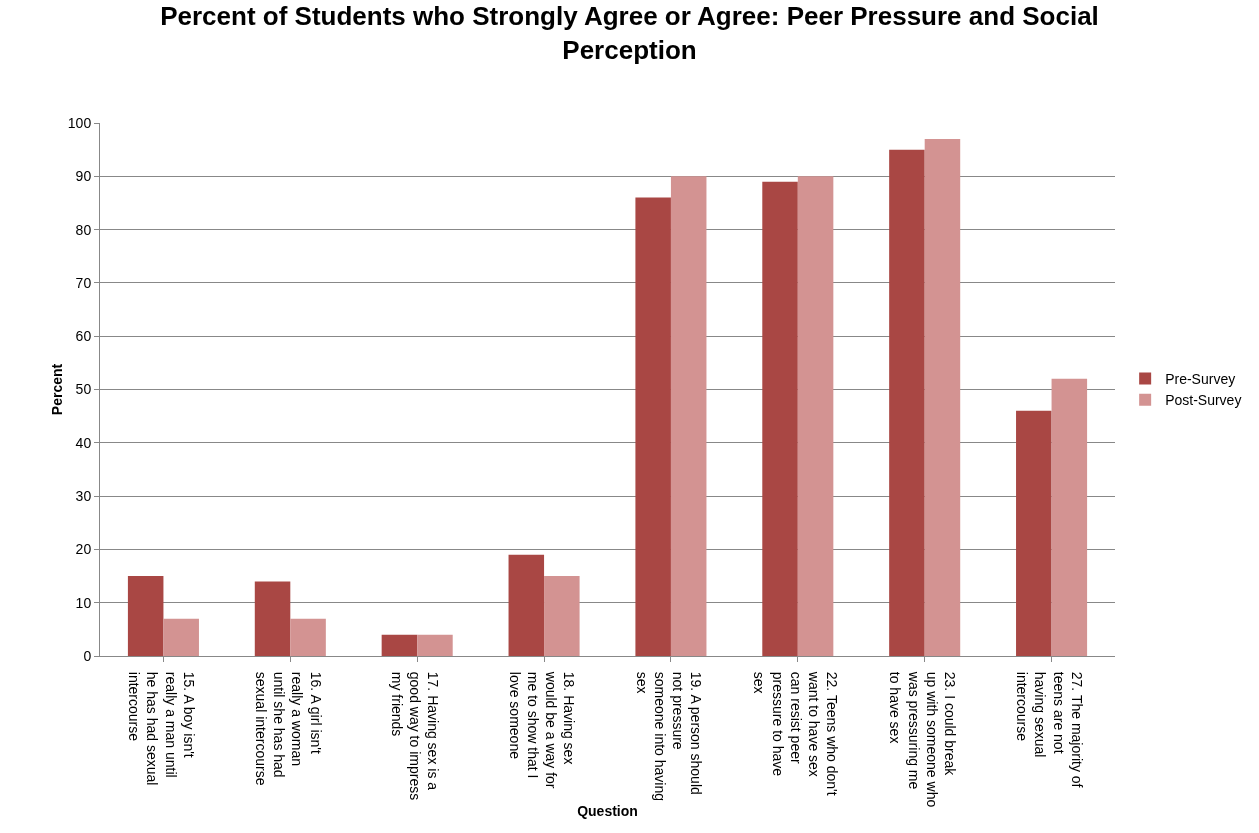 The height and width of the screenshot is (833, 1259). What do you see at coordinates (629, 32) in the screenshot?
I see `chart-title: Percent of Students who Strongly Agree or Agree: Peer Pressure and Social Perception` at bounding box center [629, 32].